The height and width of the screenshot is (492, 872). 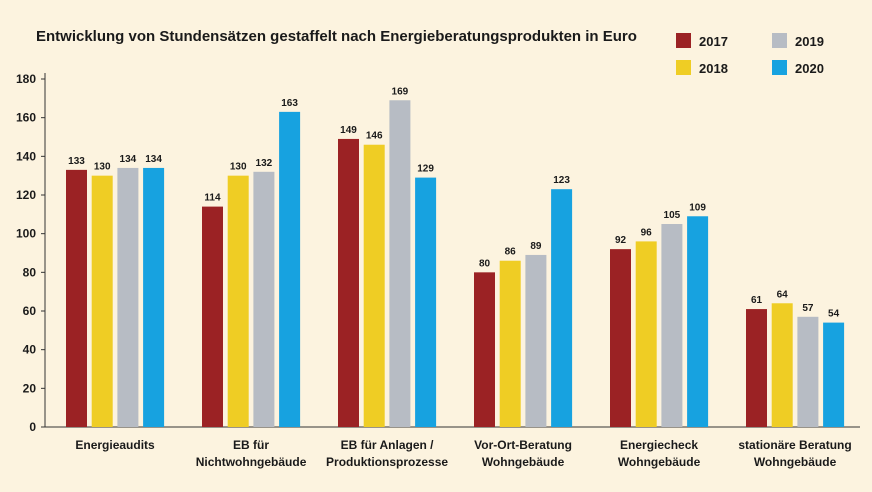 What do you see at coordinates (264, 163) in the screenshot?
I see `data-label: 132` at bounding box center [264, 163].